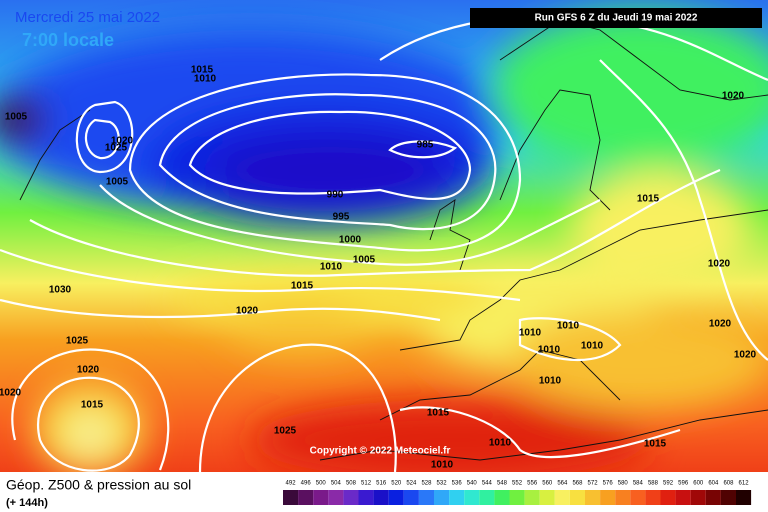  Describe the element at coordinates (683, 484) in the screenshot. I see `scale-label: 596` at that location.